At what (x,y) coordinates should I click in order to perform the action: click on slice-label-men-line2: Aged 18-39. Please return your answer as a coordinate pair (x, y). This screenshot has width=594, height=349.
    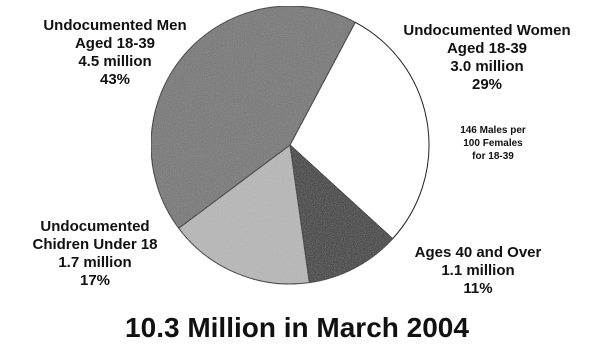
    Looking at the image, I should click on (115, 43).